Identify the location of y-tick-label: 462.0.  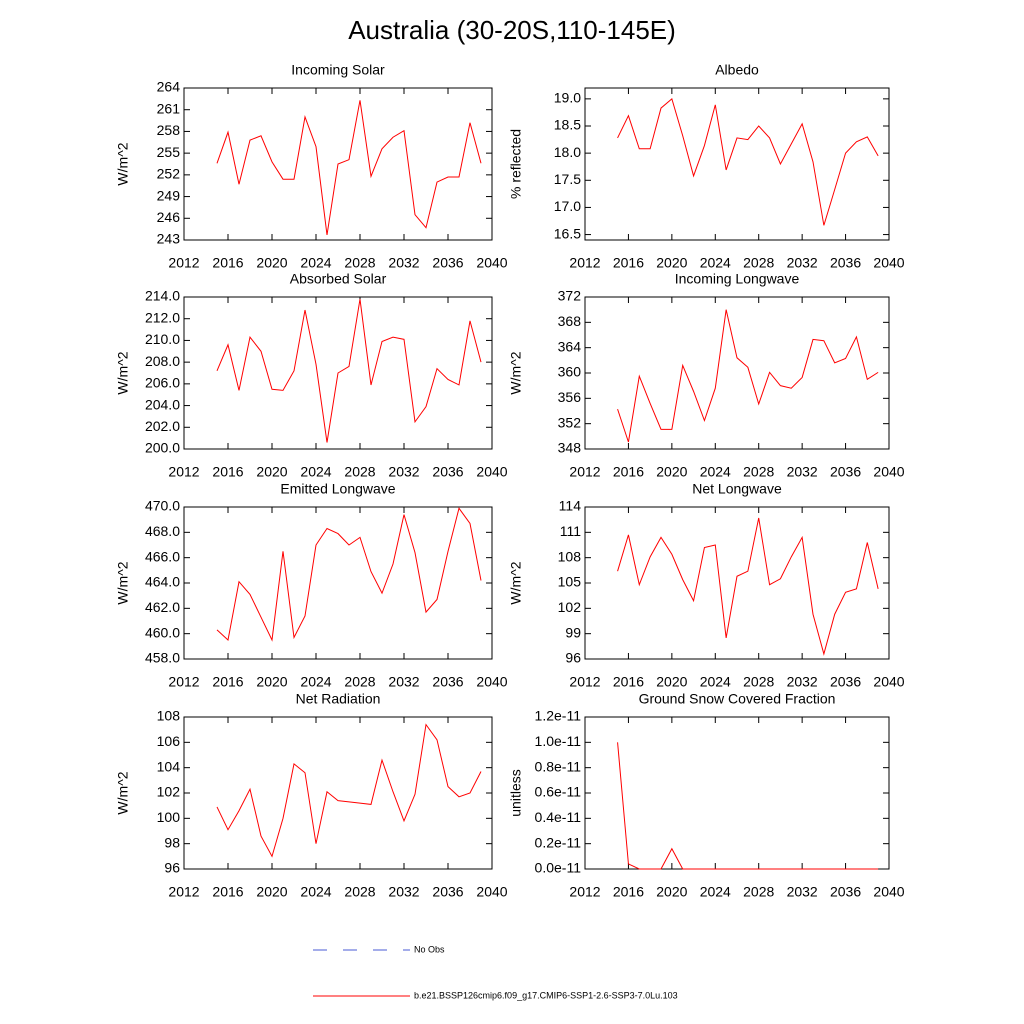
(162, 607).